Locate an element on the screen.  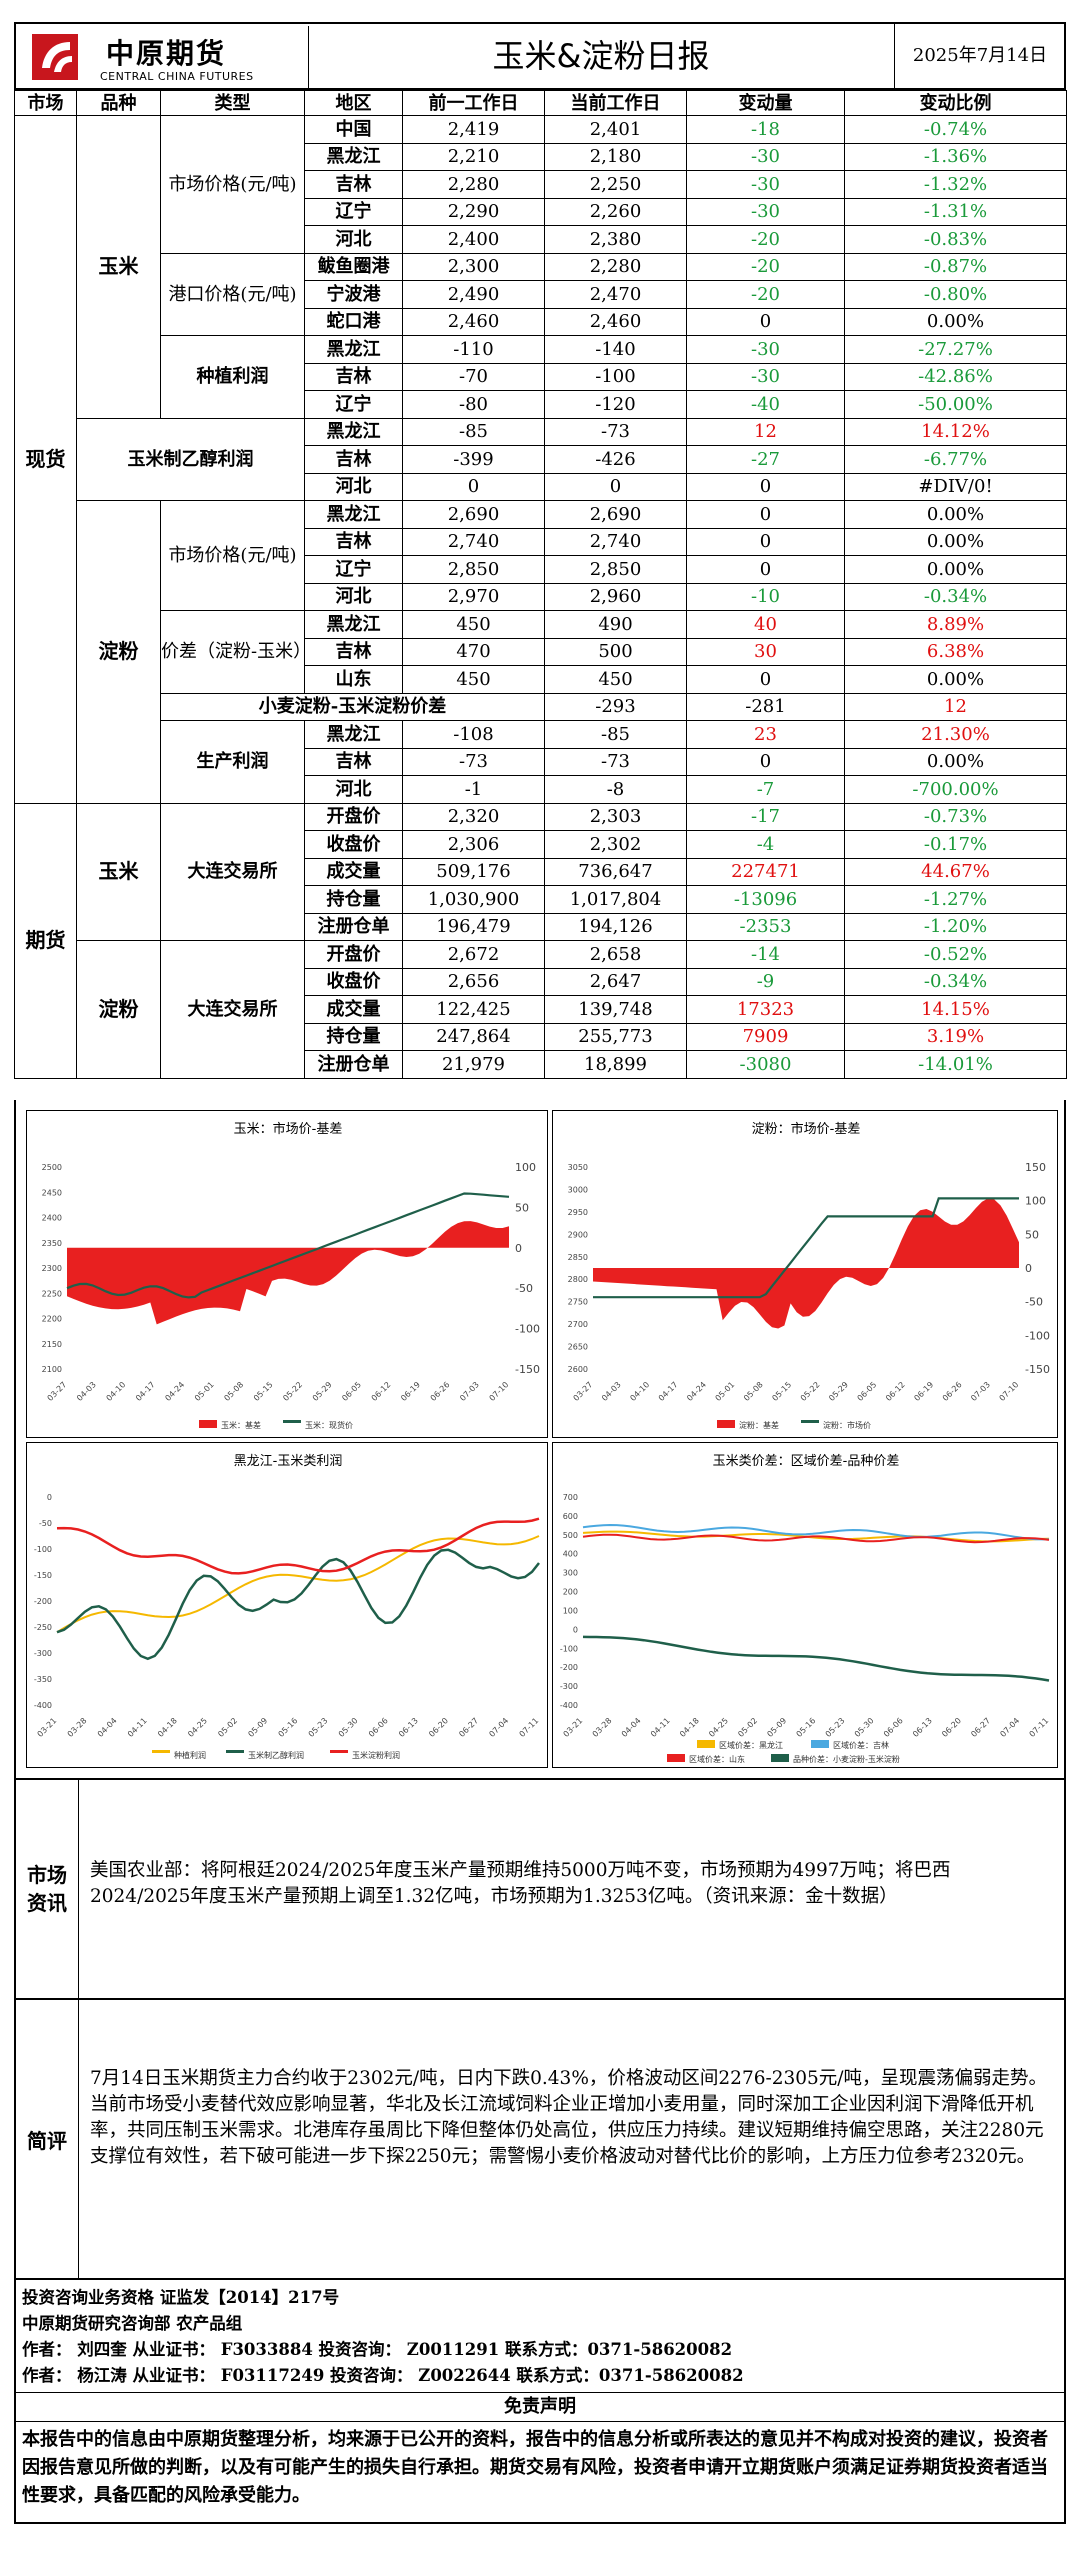
spread-sd-line is located at coordinates (816, 1538).